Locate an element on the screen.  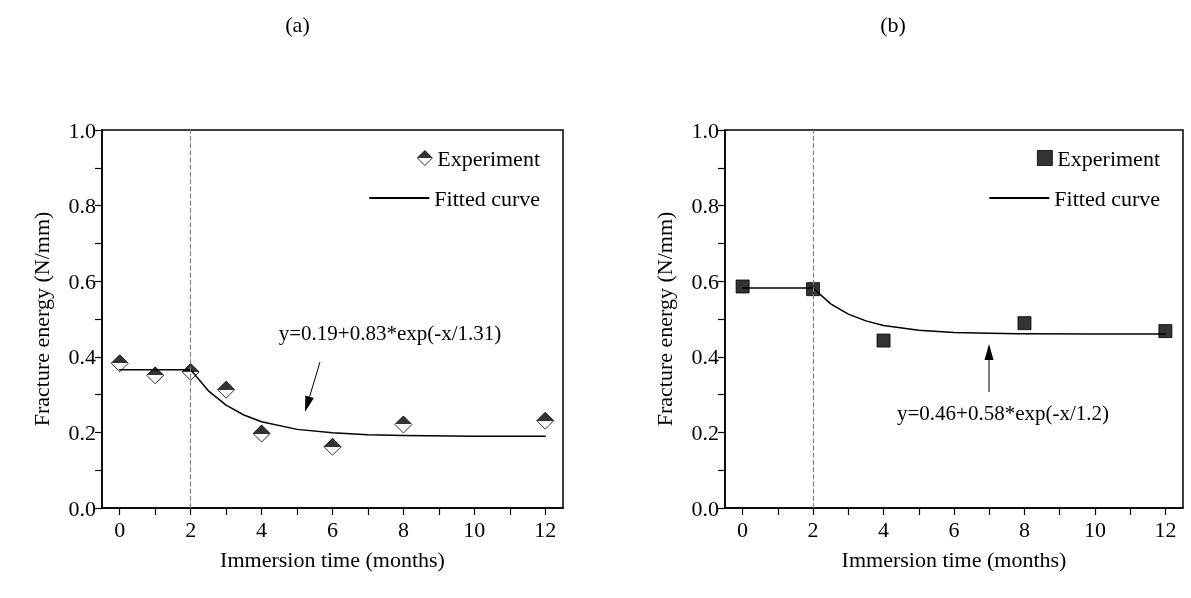
annotation: y=0.19+0.83*exp(-x/1.31) is located at coordinates (390, 333).